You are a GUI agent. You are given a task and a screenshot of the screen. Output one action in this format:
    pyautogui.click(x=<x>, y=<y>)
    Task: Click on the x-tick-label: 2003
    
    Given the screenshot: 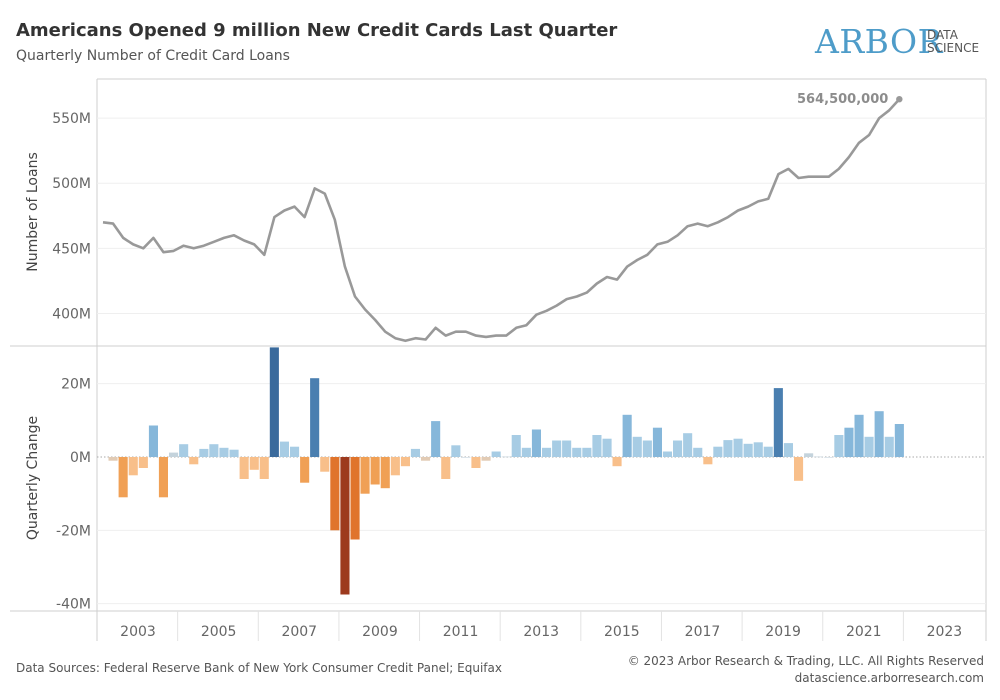 What is the action you would take?
    pyautogui.click(x=138, y=632)
    